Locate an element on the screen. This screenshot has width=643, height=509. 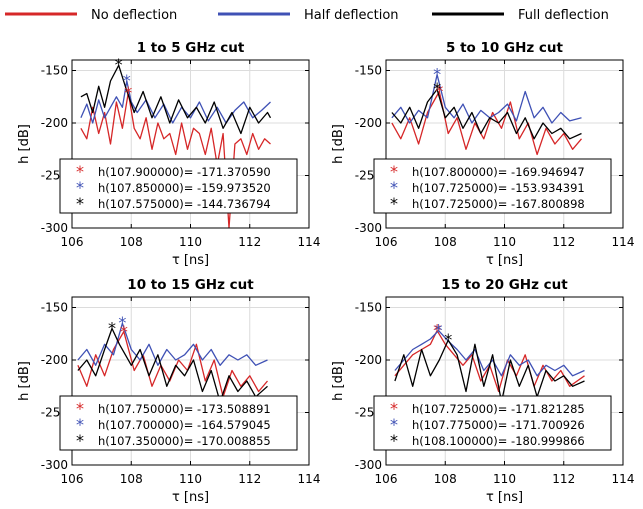
chart-title: 15 to 20 GHz cut is located at coordinates (504, 285).